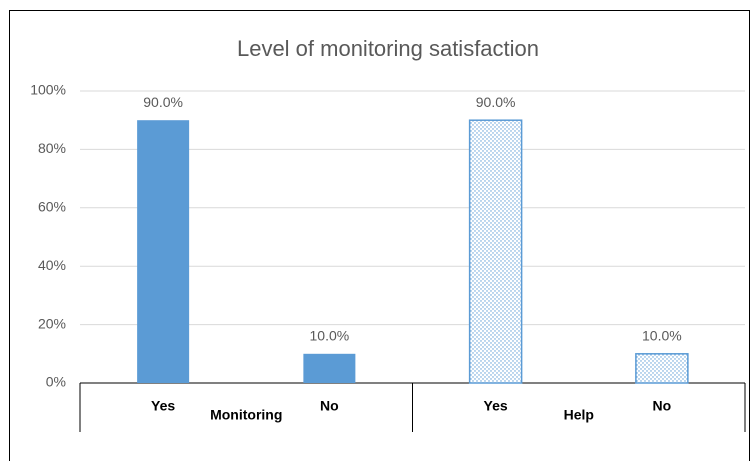 This screenshot has height=461, width=755. I want to click on y-tick-label: 0%, so click(56, 382).